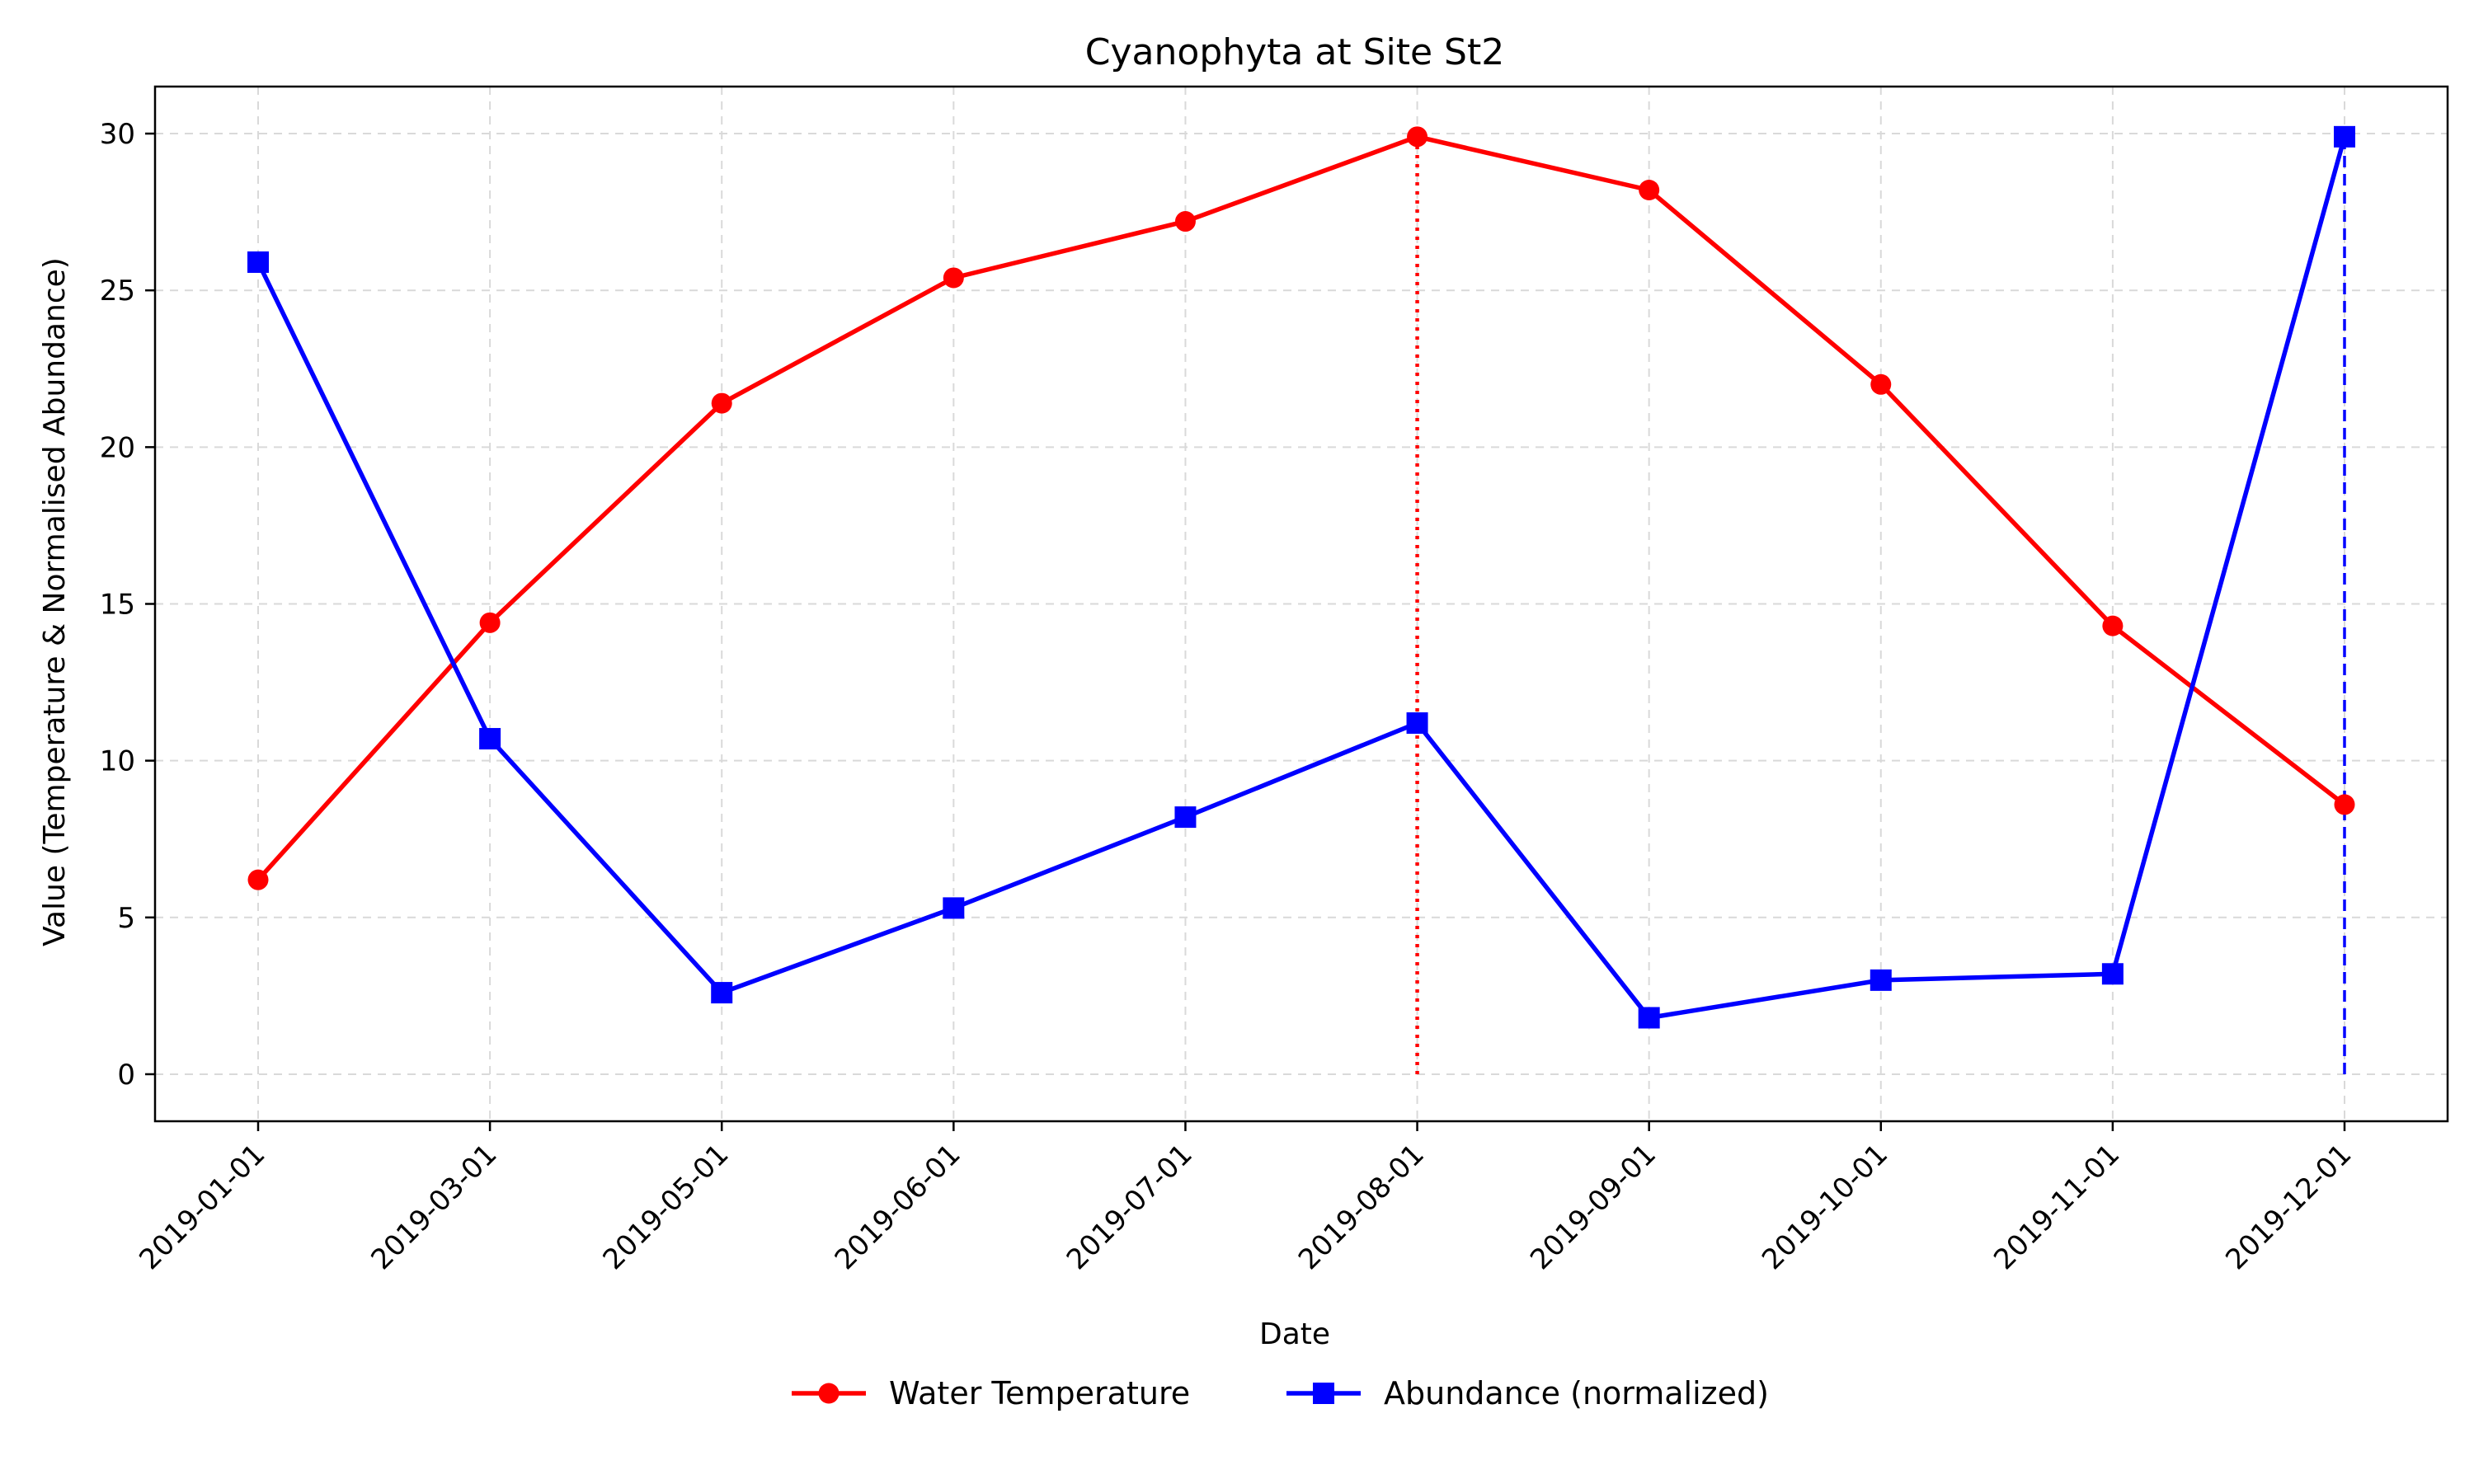 The width and height of the screenshot is (2474, 1484). I want to click on x-tick-label: 2019-10-01, so click(1825, 1207).